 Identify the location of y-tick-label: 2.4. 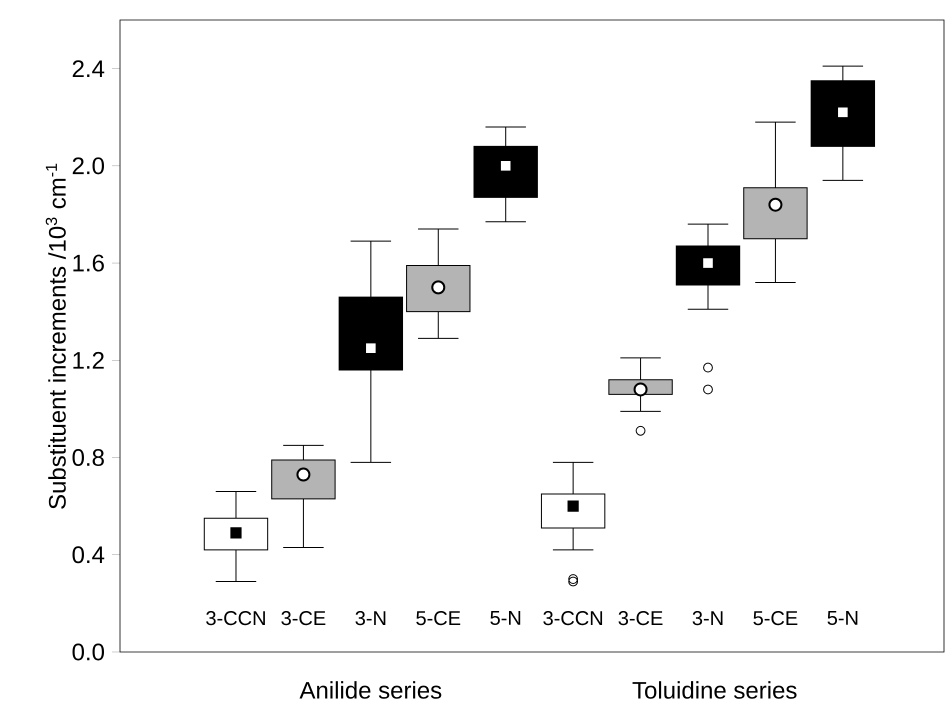
(88, 68).